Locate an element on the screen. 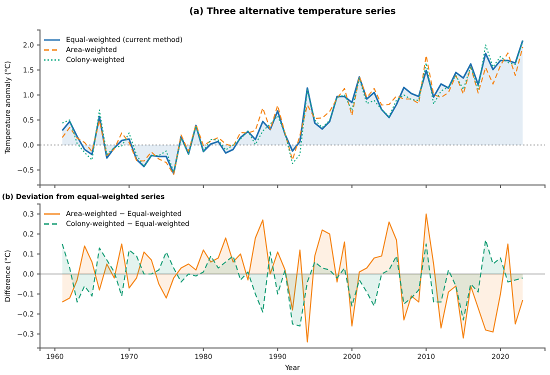 The width and height of the screenshot is (550, 375). chart-title: (a) Three alternative temperature series is located at coordinates (292, 12).